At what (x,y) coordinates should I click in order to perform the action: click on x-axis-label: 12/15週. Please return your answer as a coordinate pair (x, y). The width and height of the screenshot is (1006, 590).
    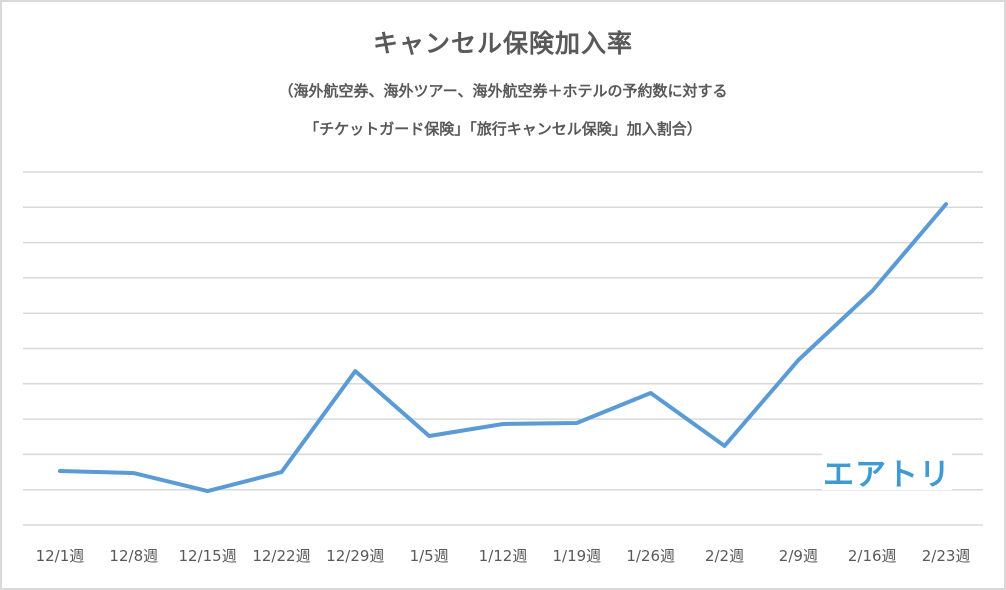
    Looking at the image, I should click on (207, 556).